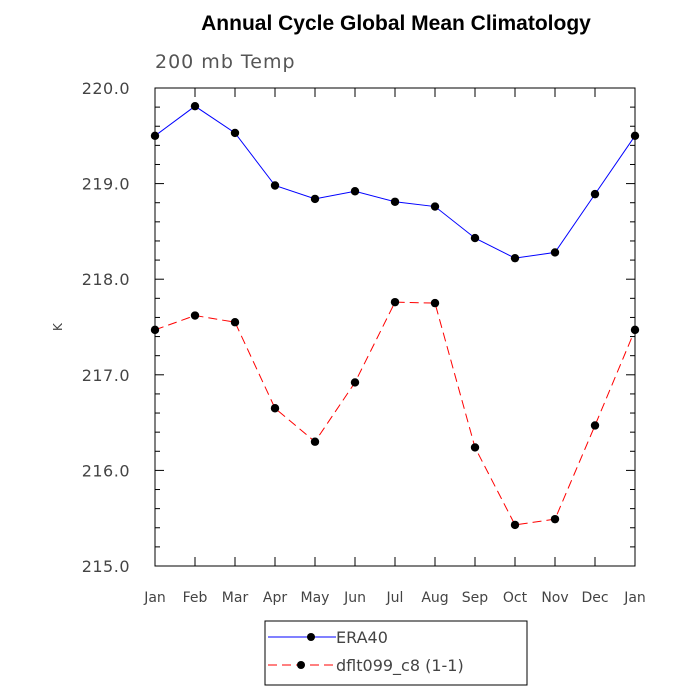 The image size is (700, 700). I want to click on x-tick-label: Apr, so click(275, 598).